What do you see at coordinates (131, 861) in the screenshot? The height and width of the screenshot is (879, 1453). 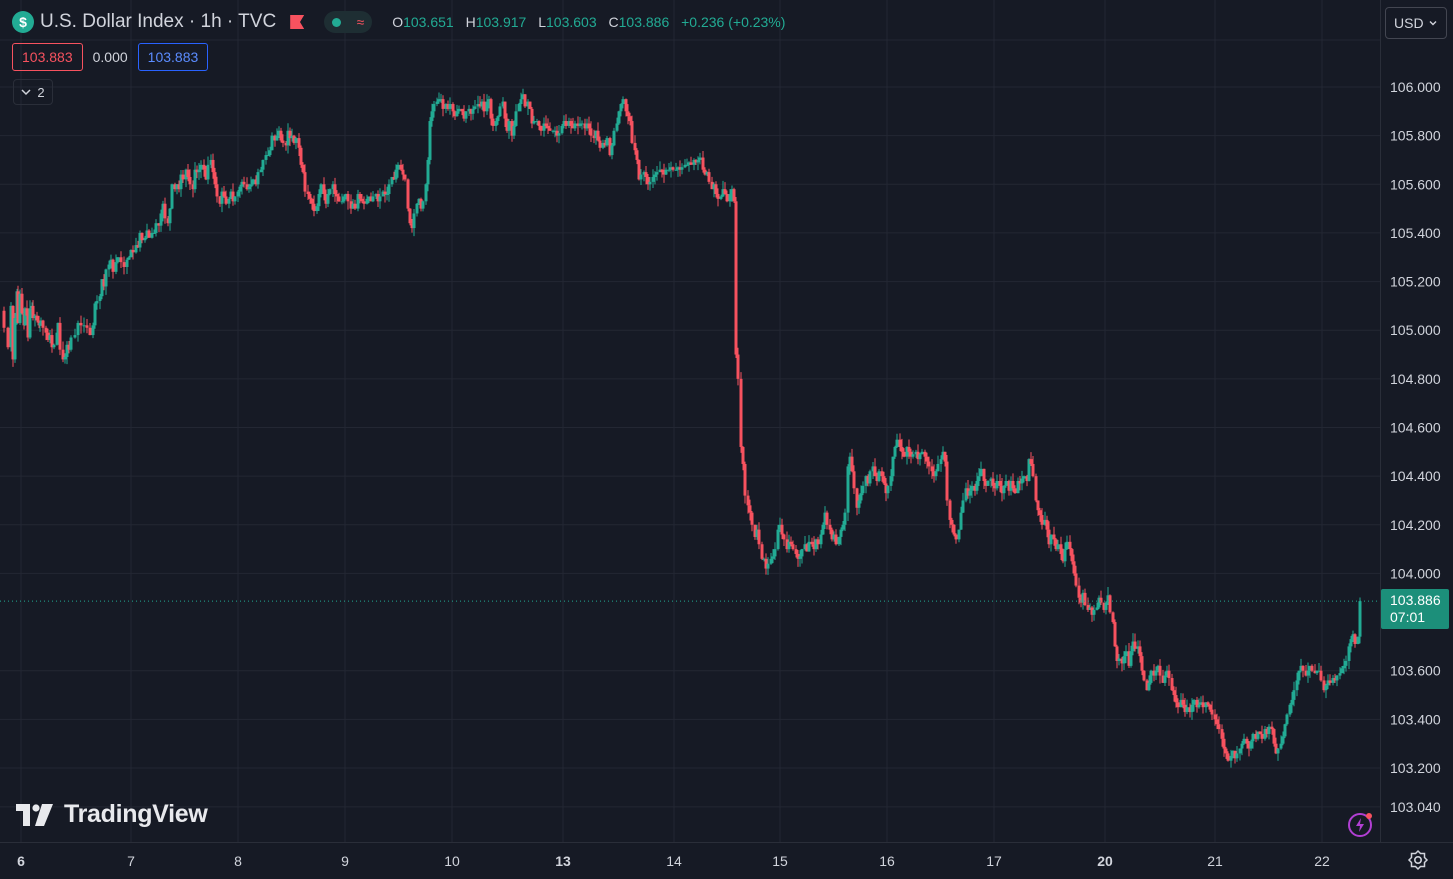 I see `time-tick-label: 7` at bounding box center [131, 861].